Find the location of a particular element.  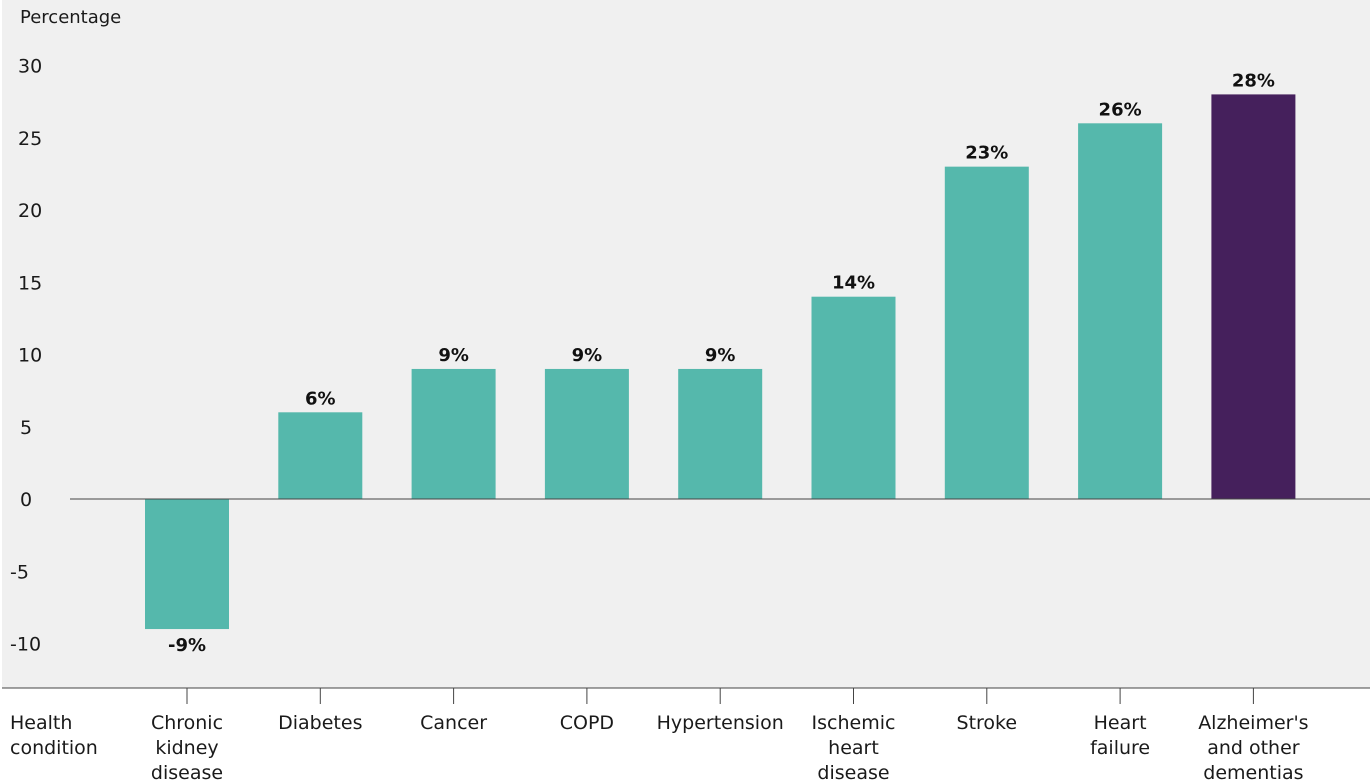

y-tick-label: 25 is located at coordinates (30, 139).